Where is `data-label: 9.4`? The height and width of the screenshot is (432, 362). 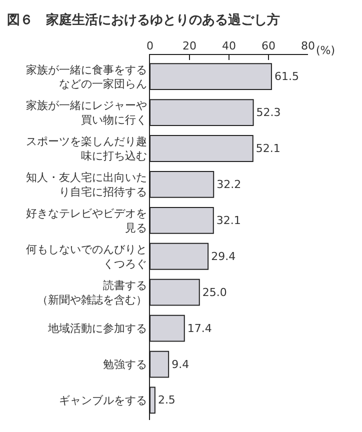
data-label: 9.4 is located at coordinates (181, 364).